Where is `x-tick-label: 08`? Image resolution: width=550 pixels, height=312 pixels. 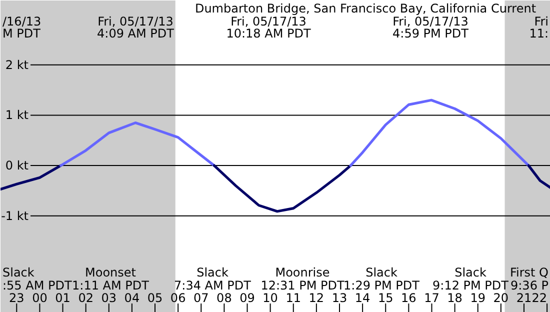 x-tick-label: 08 is located at coordinates (224, 298).